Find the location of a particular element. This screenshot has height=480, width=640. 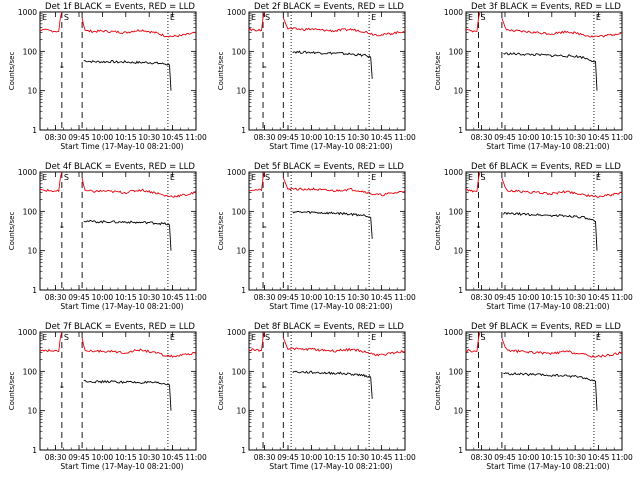

panel-title: Det 3f BLACK = Events, RED = LLD is located at coordinates (546, 7).